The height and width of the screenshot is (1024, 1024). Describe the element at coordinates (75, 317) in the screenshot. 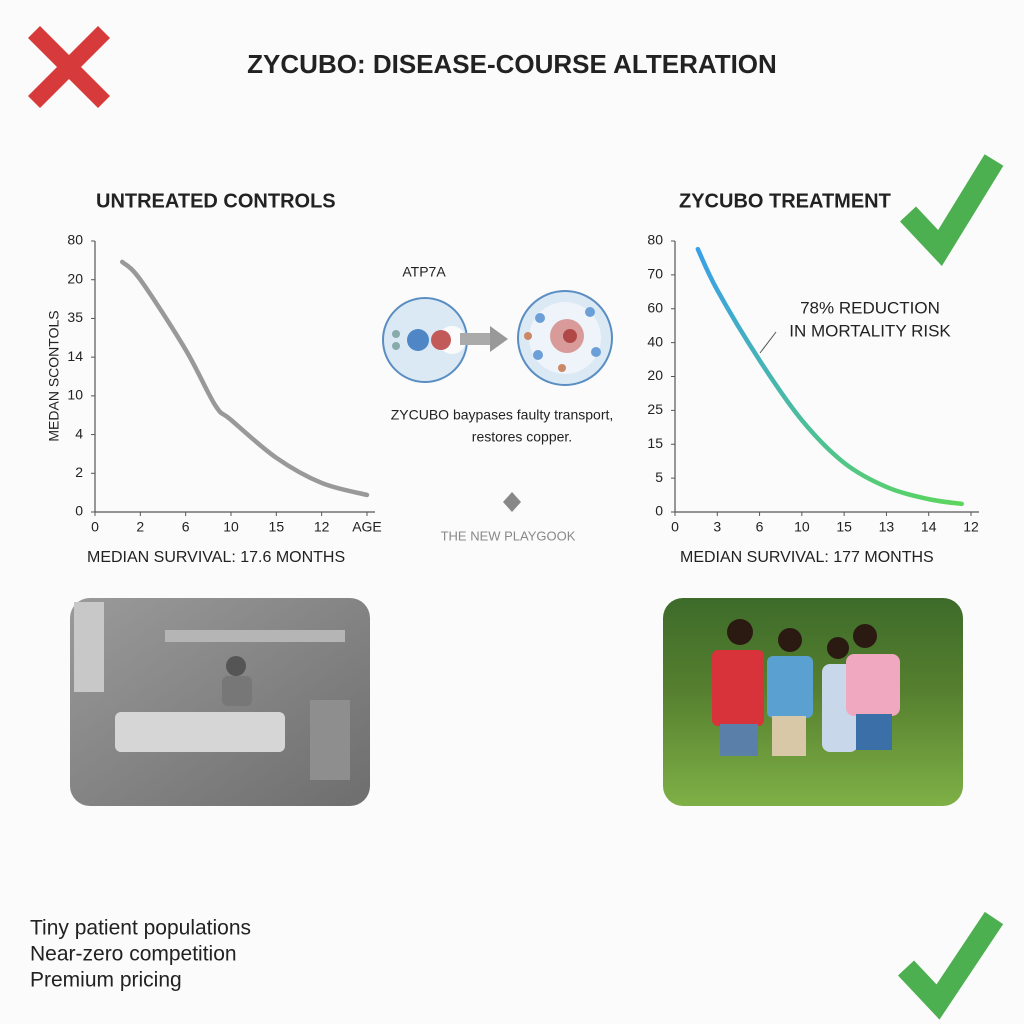

I see `y-tick-label: 35` at that location.